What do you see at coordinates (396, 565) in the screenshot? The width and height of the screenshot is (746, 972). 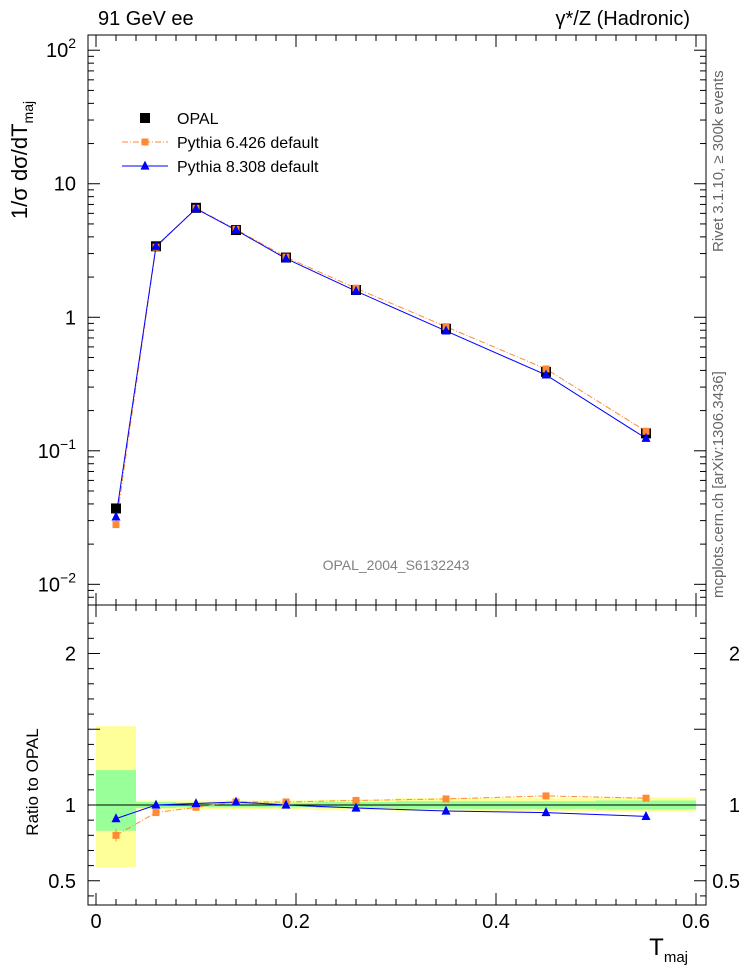 I see `analysis-watermark: OPAL_2004_S6132243` at bounding box center [396, 565].